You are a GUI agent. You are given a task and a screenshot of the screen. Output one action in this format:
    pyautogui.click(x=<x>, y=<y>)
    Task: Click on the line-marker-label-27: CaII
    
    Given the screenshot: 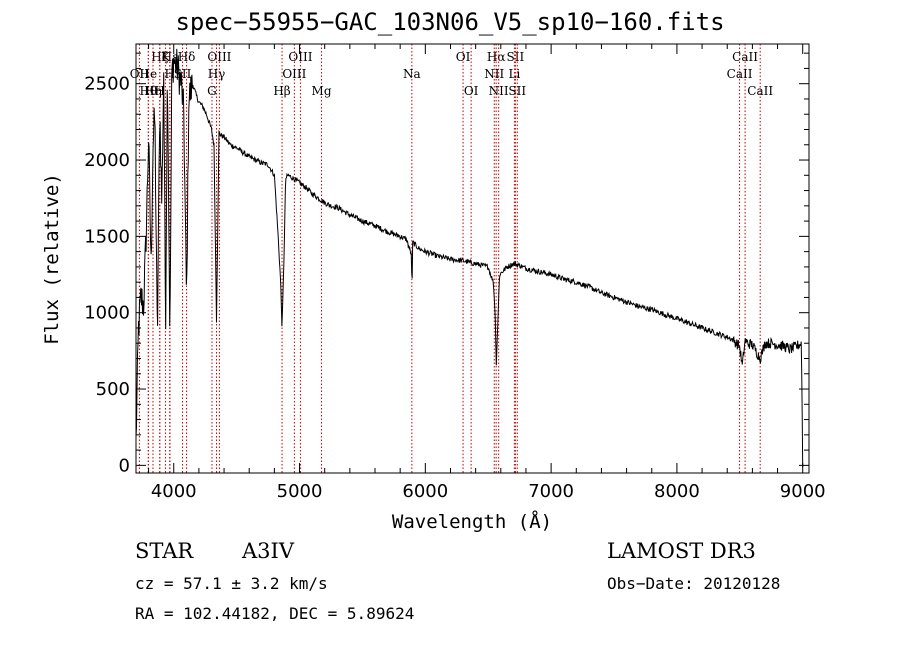 What is the action you would take?
    pyautogui.click(x=745, y=57)
    